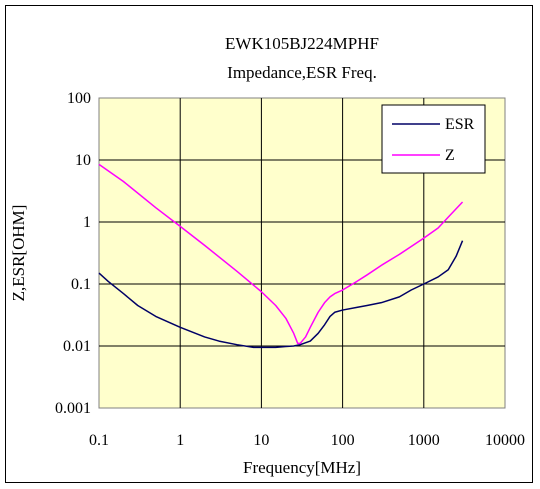 This screenshot has height=489, width=540. What do you see at coordinates (424, 440) in the screenshot?
I see `x-tick-label: 1000` at bounding box center [424, 440].